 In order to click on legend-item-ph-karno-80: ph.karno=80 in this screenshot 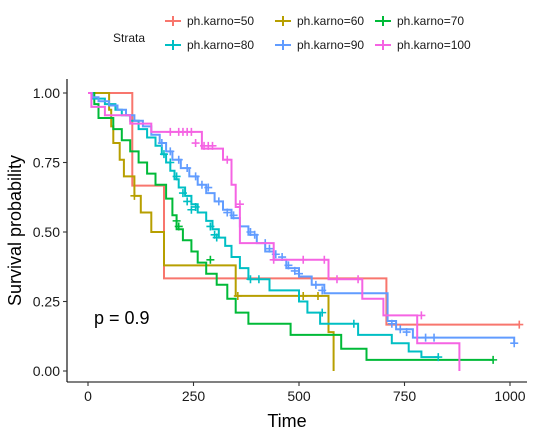, I will do `click(209, 45)`.